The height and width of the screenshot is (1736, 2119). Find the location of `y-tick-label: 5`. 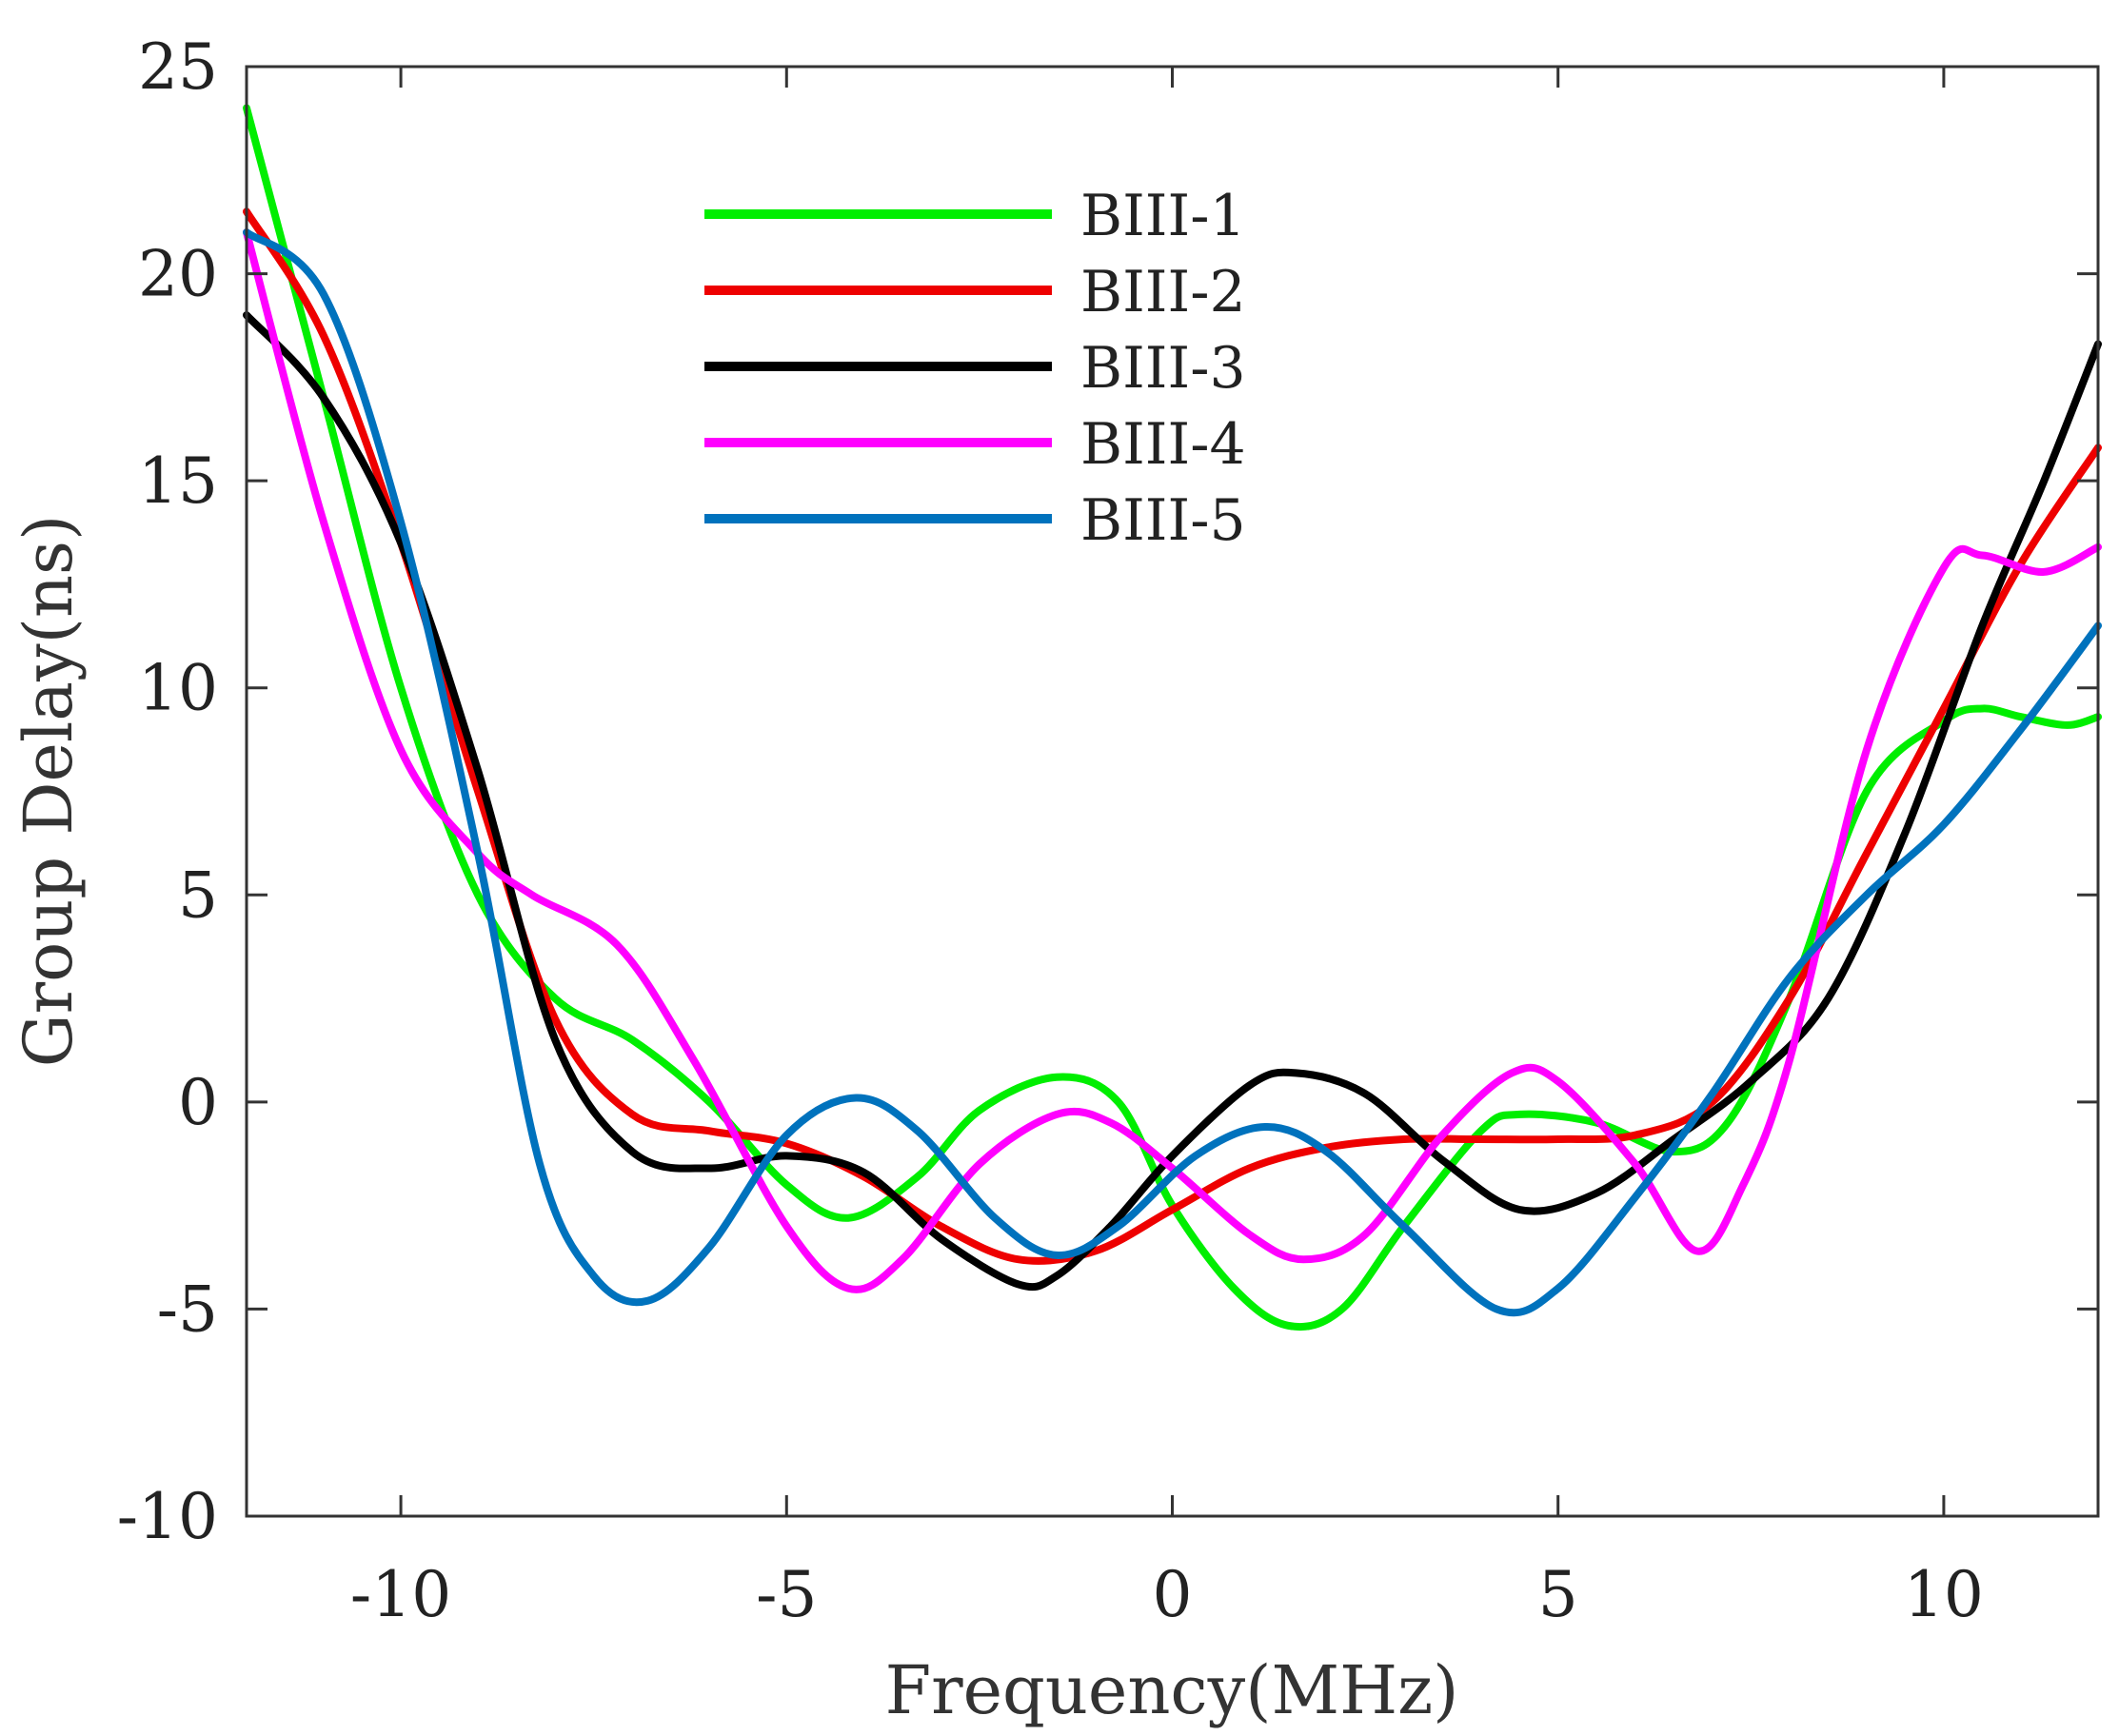

y-tick-label: 5 is located at coordinates (198, 895).